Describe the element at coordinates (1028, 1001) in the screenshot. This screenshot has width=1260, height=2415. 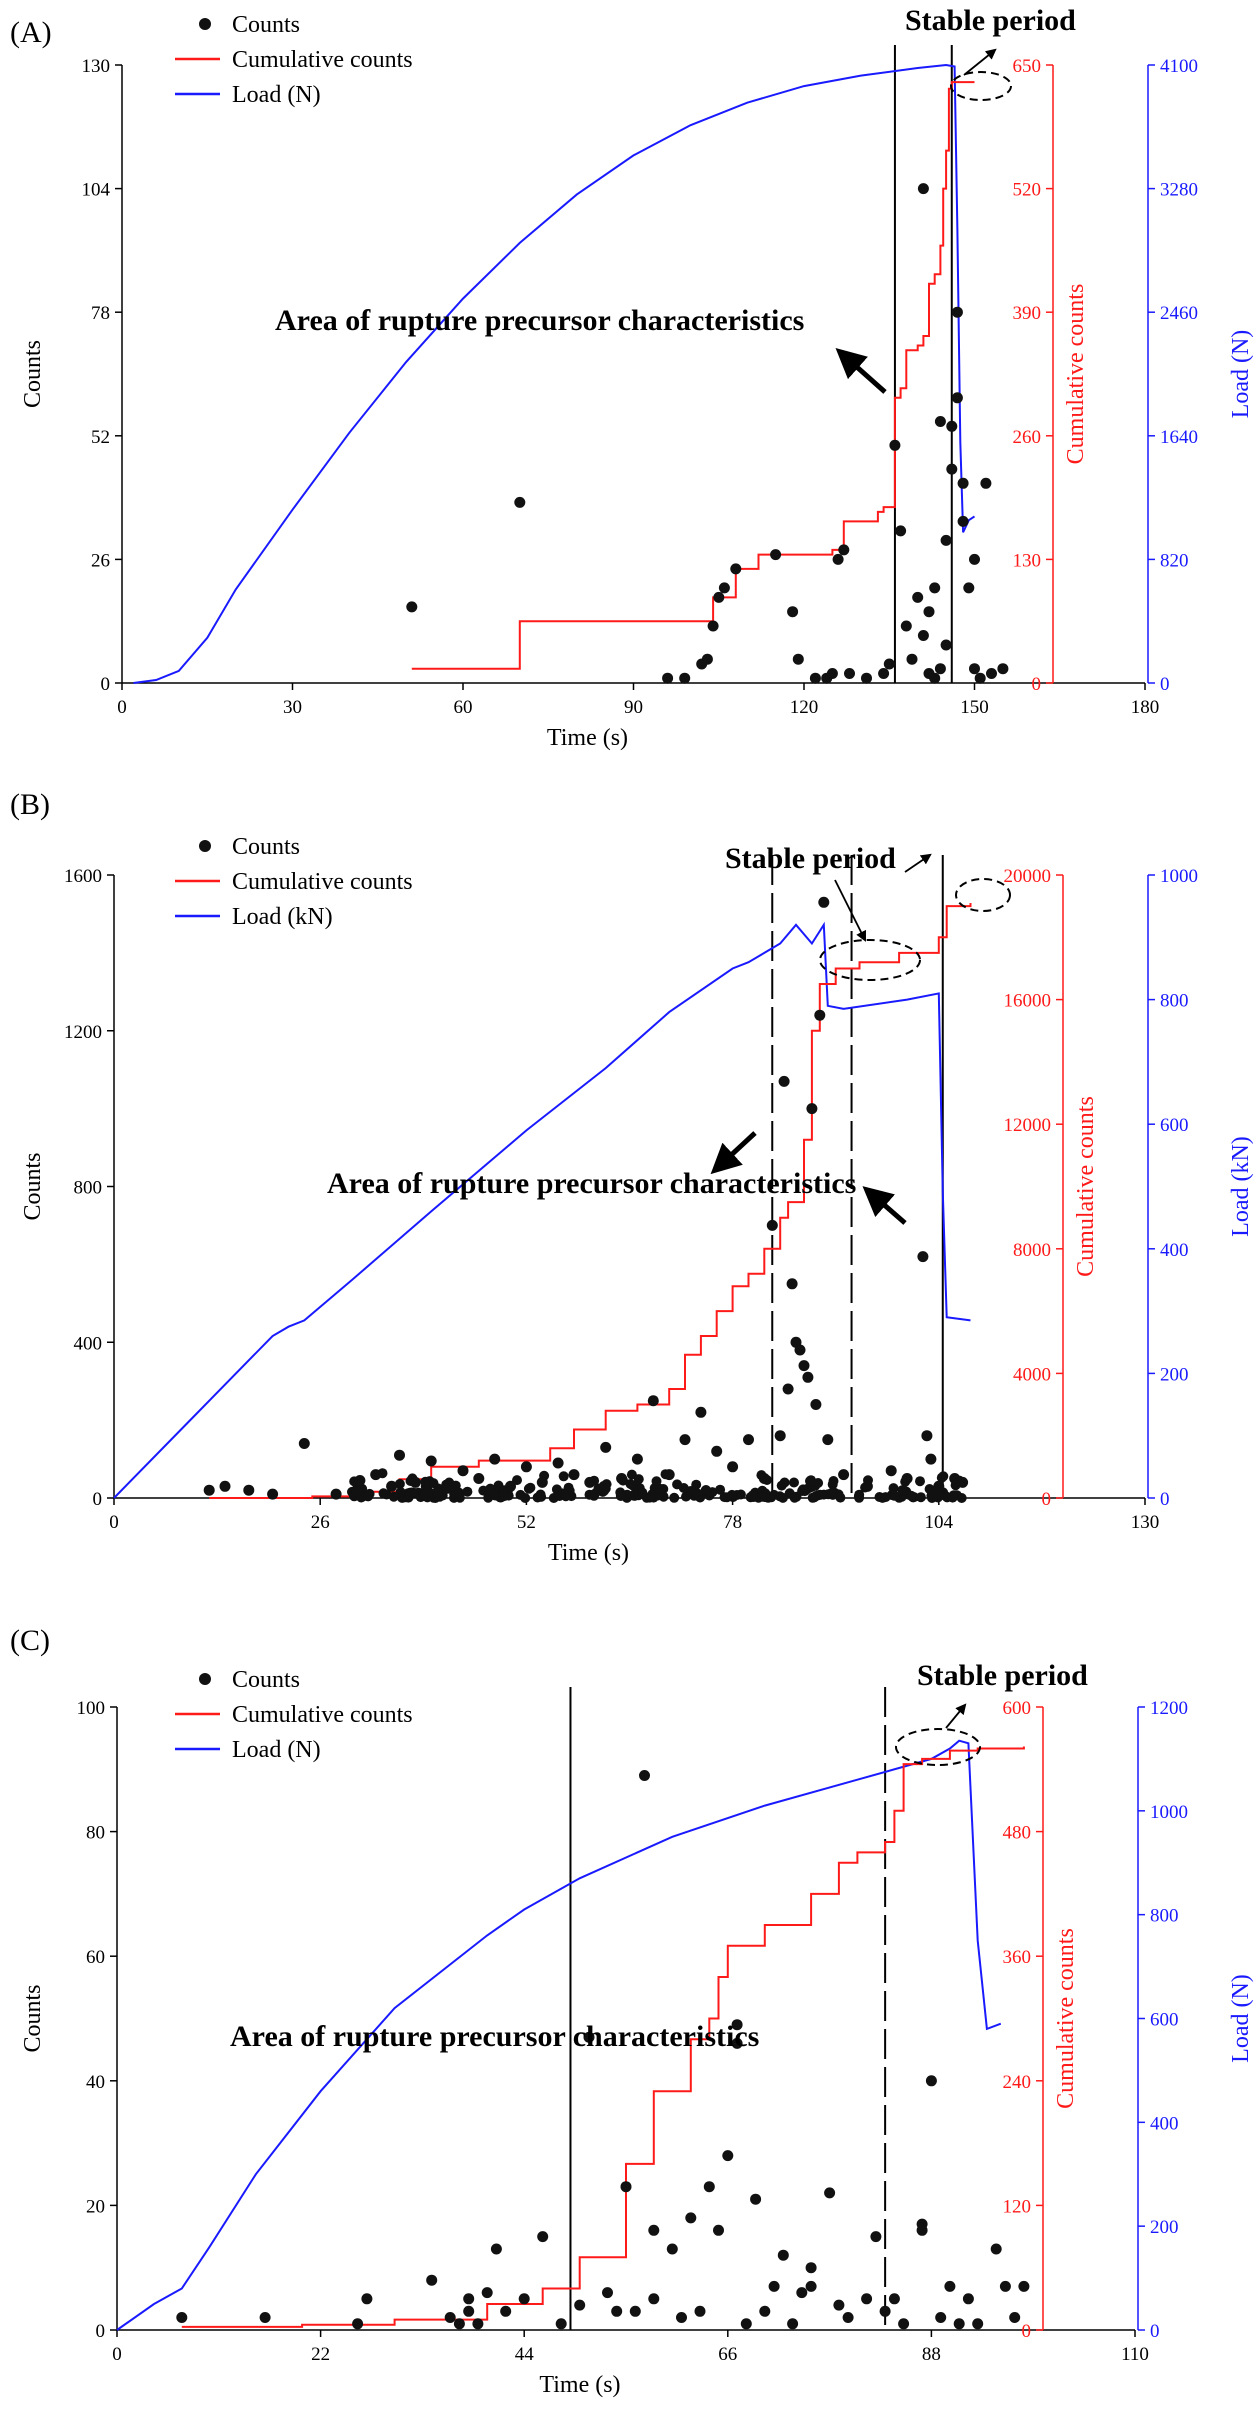
I see `y2-tick-label: 16000` at that location.